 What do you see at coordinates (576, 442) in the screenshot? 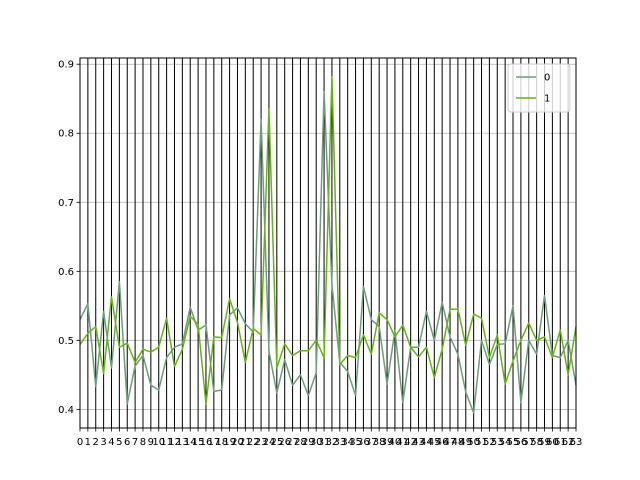
I see `x-tick-label: 63` at bounding box center [576, 442].